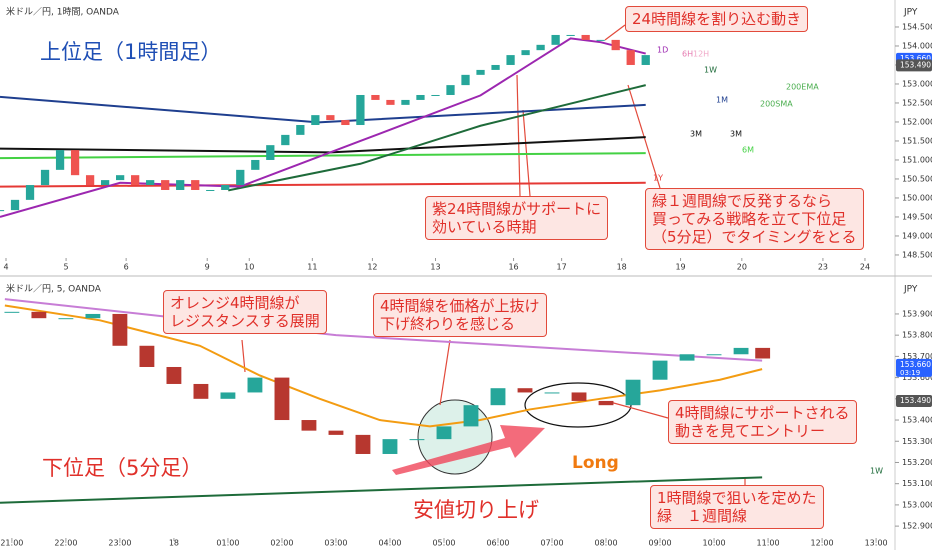  I want to click on y-tick-label: 153.800, so click(917, 335).